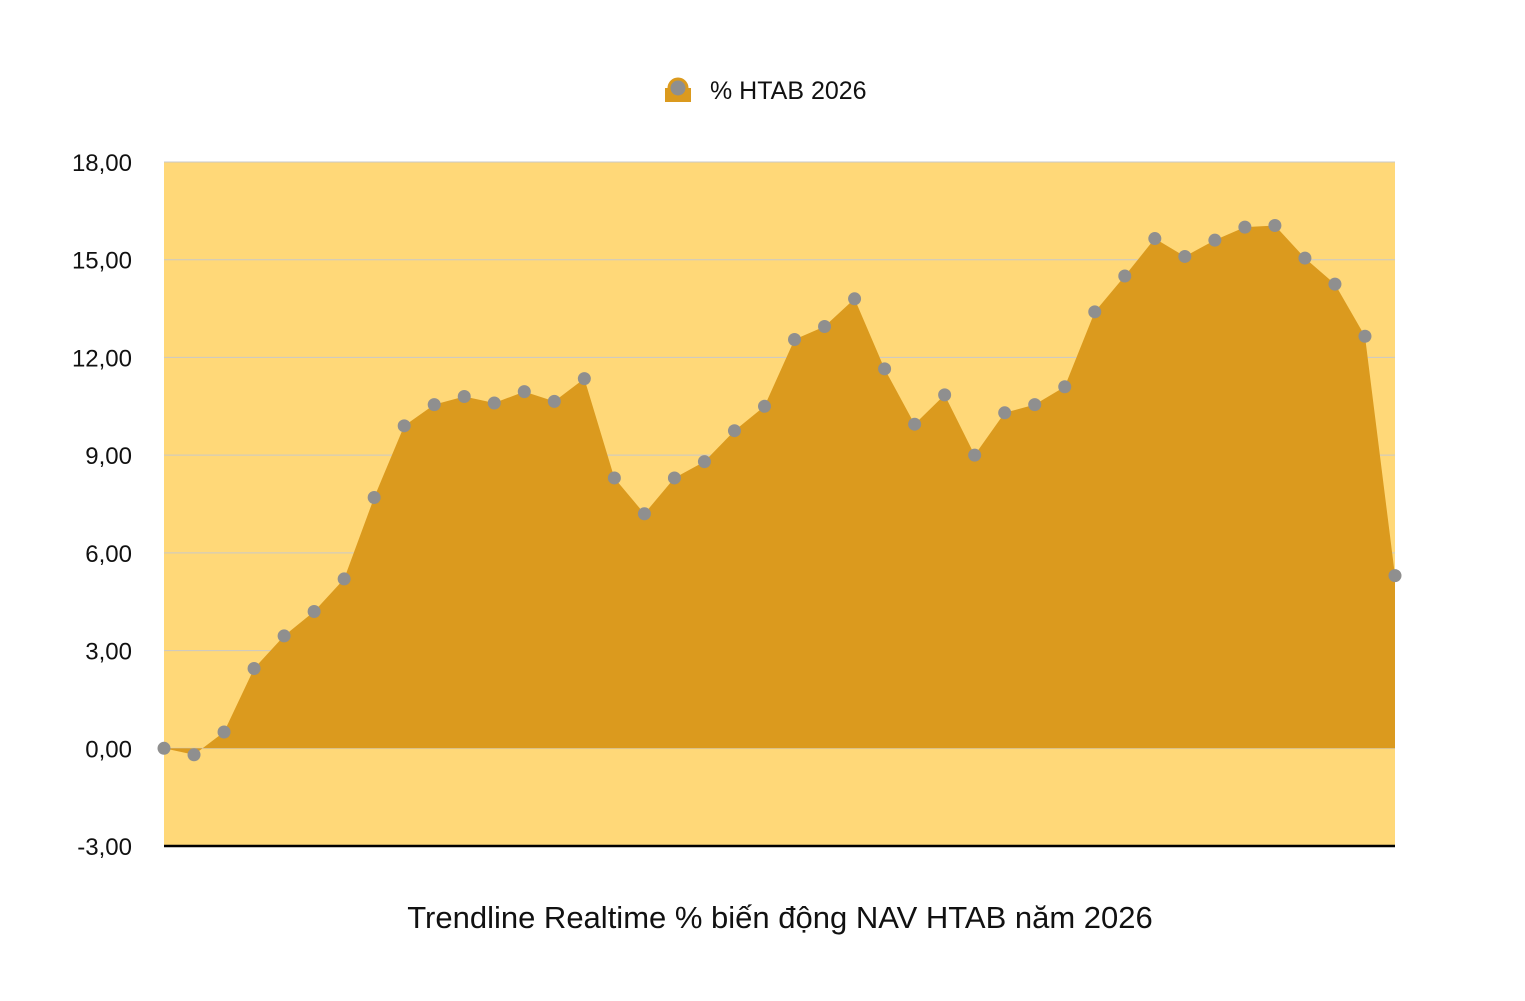 This screenshot has width=1525, height=1001. I want to click on y-tick-label: 3,00, so click(108, 652).